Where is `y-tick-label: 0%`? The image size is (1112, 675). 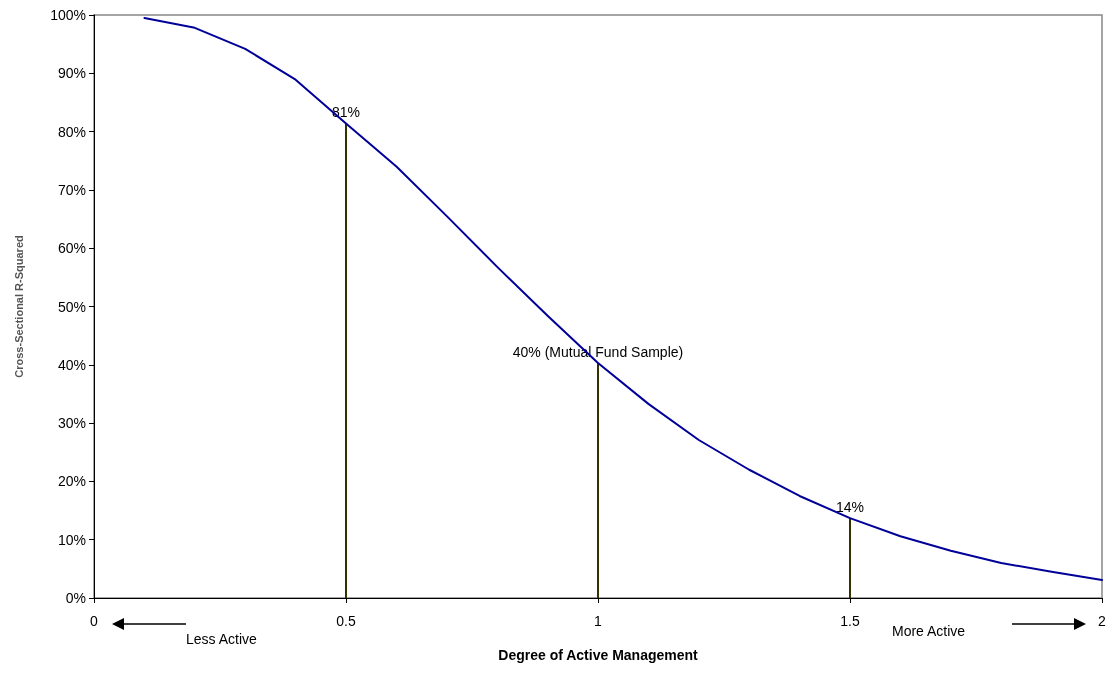
y-tick-label: 0% is located at coordinates (75, 598).